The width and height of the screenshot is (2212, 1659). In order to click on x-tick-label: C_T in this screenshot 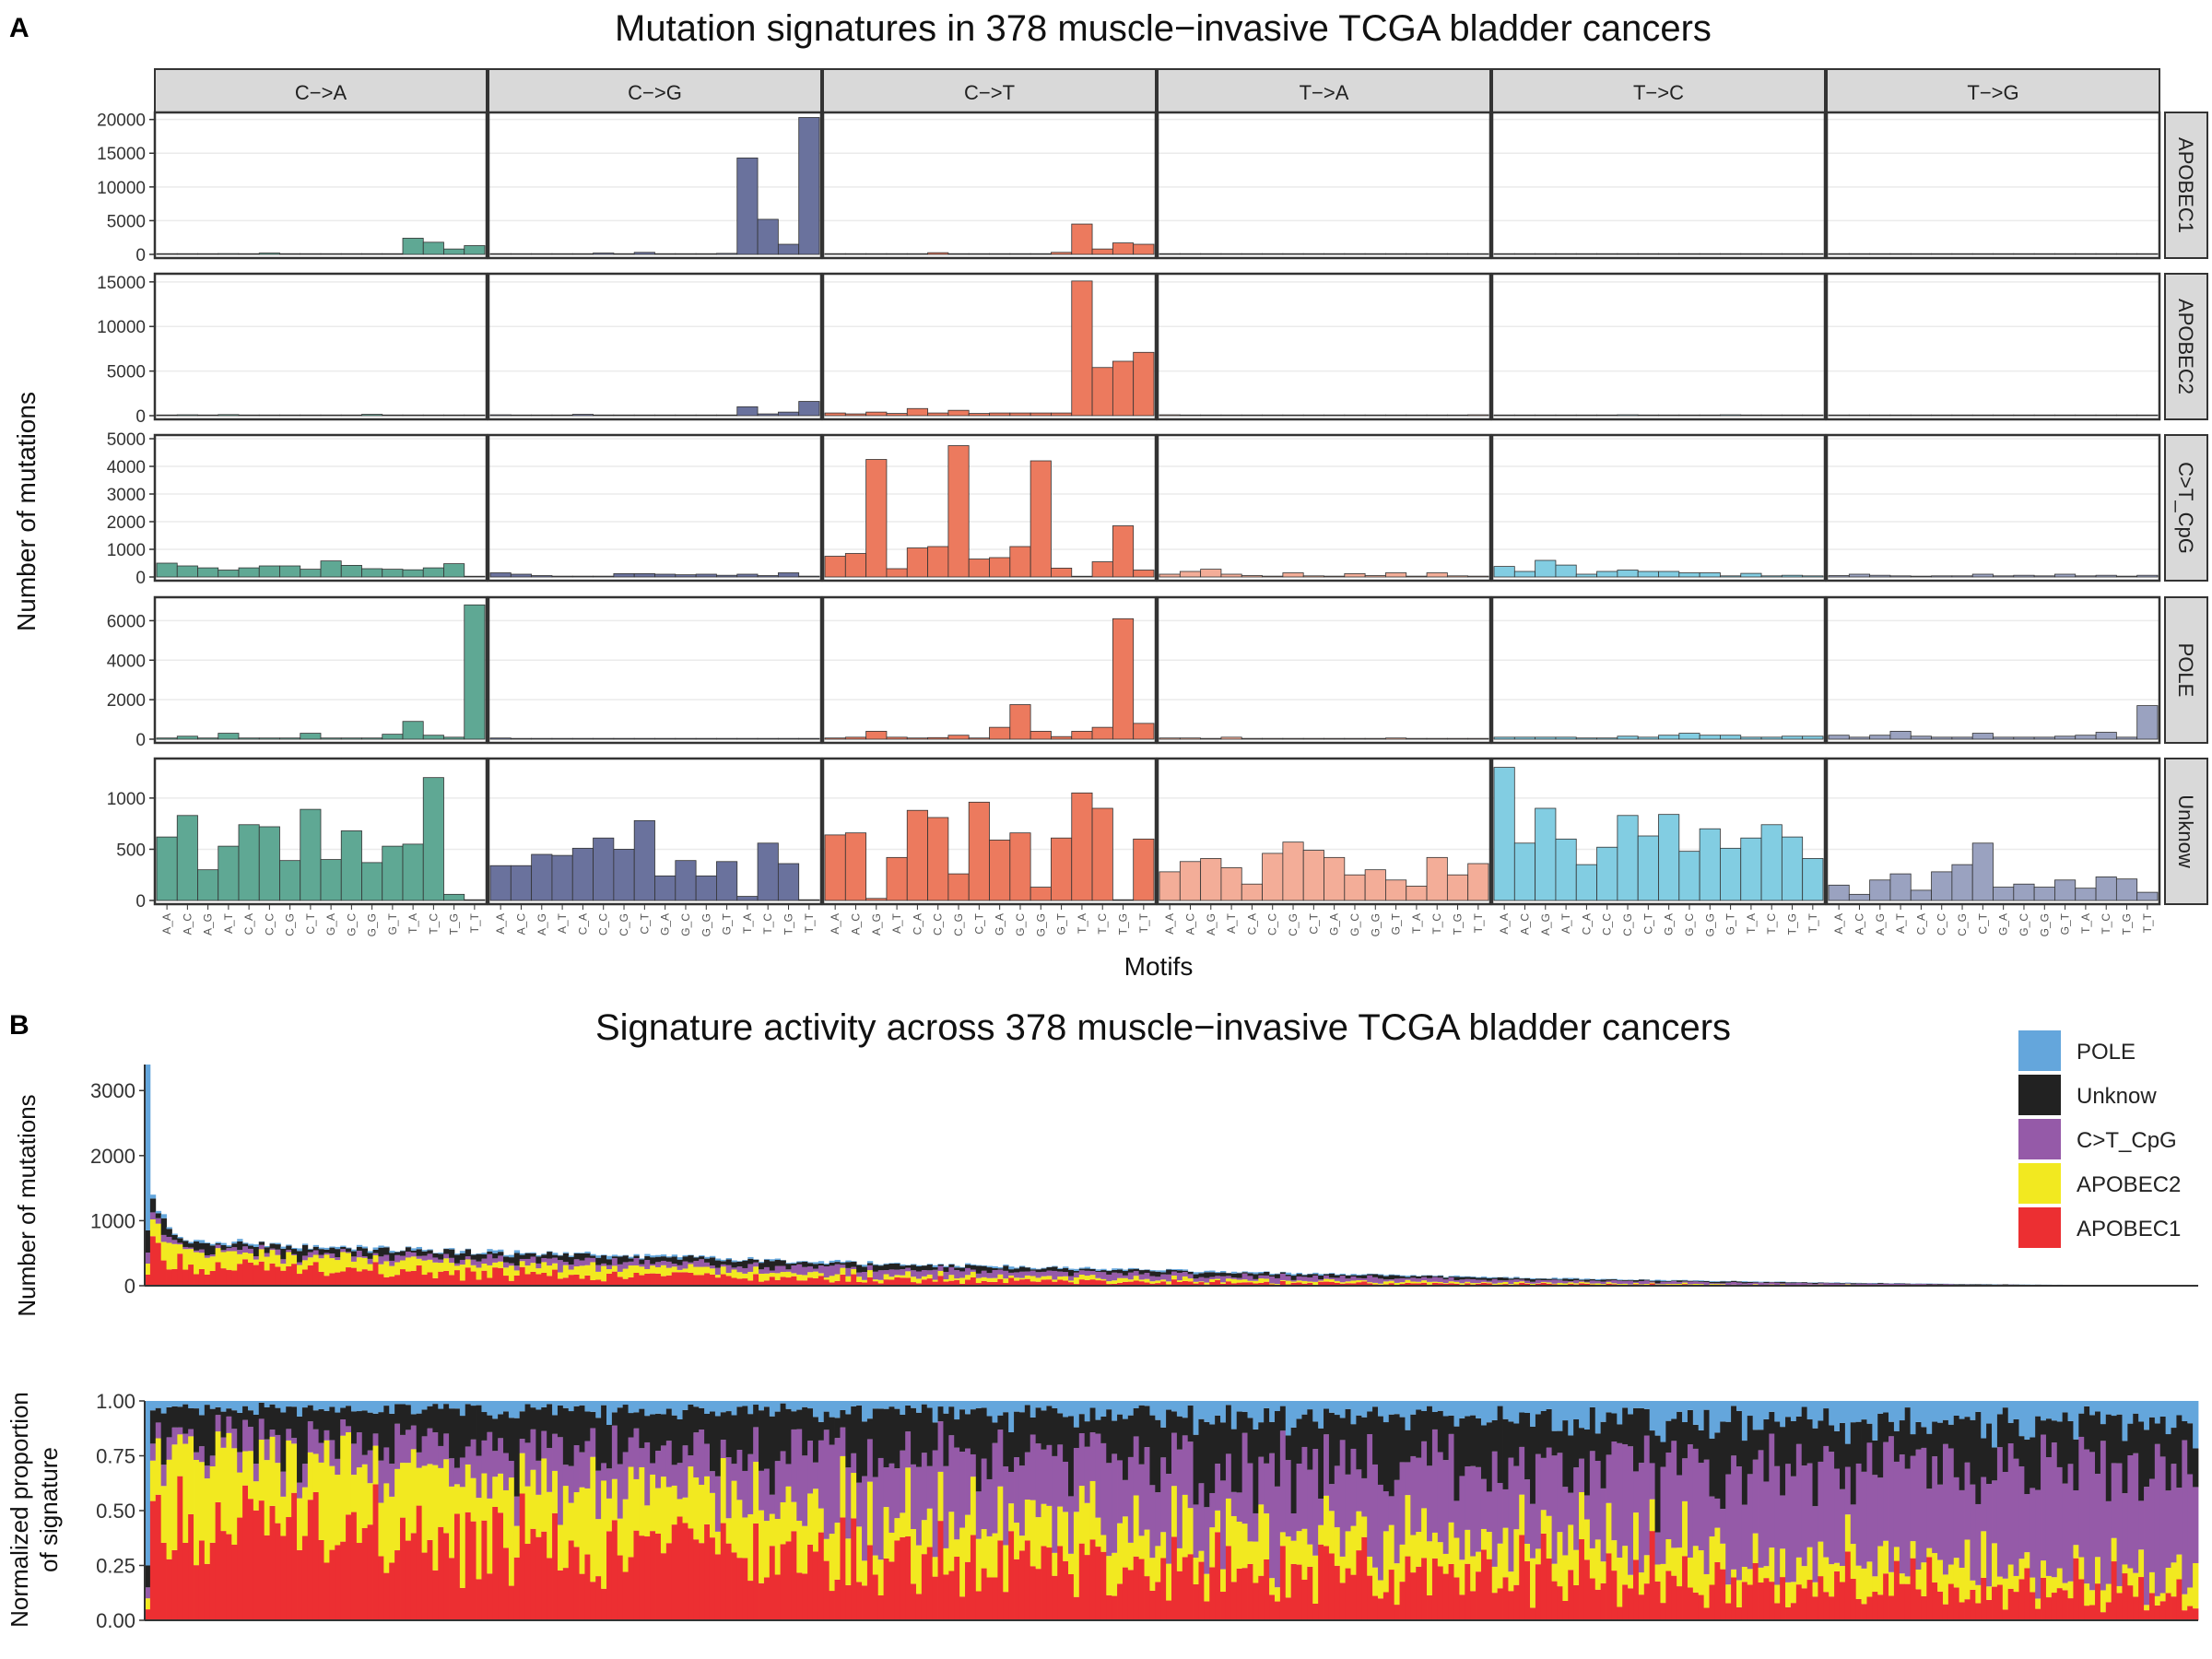, I will do `click(310, 923)`.